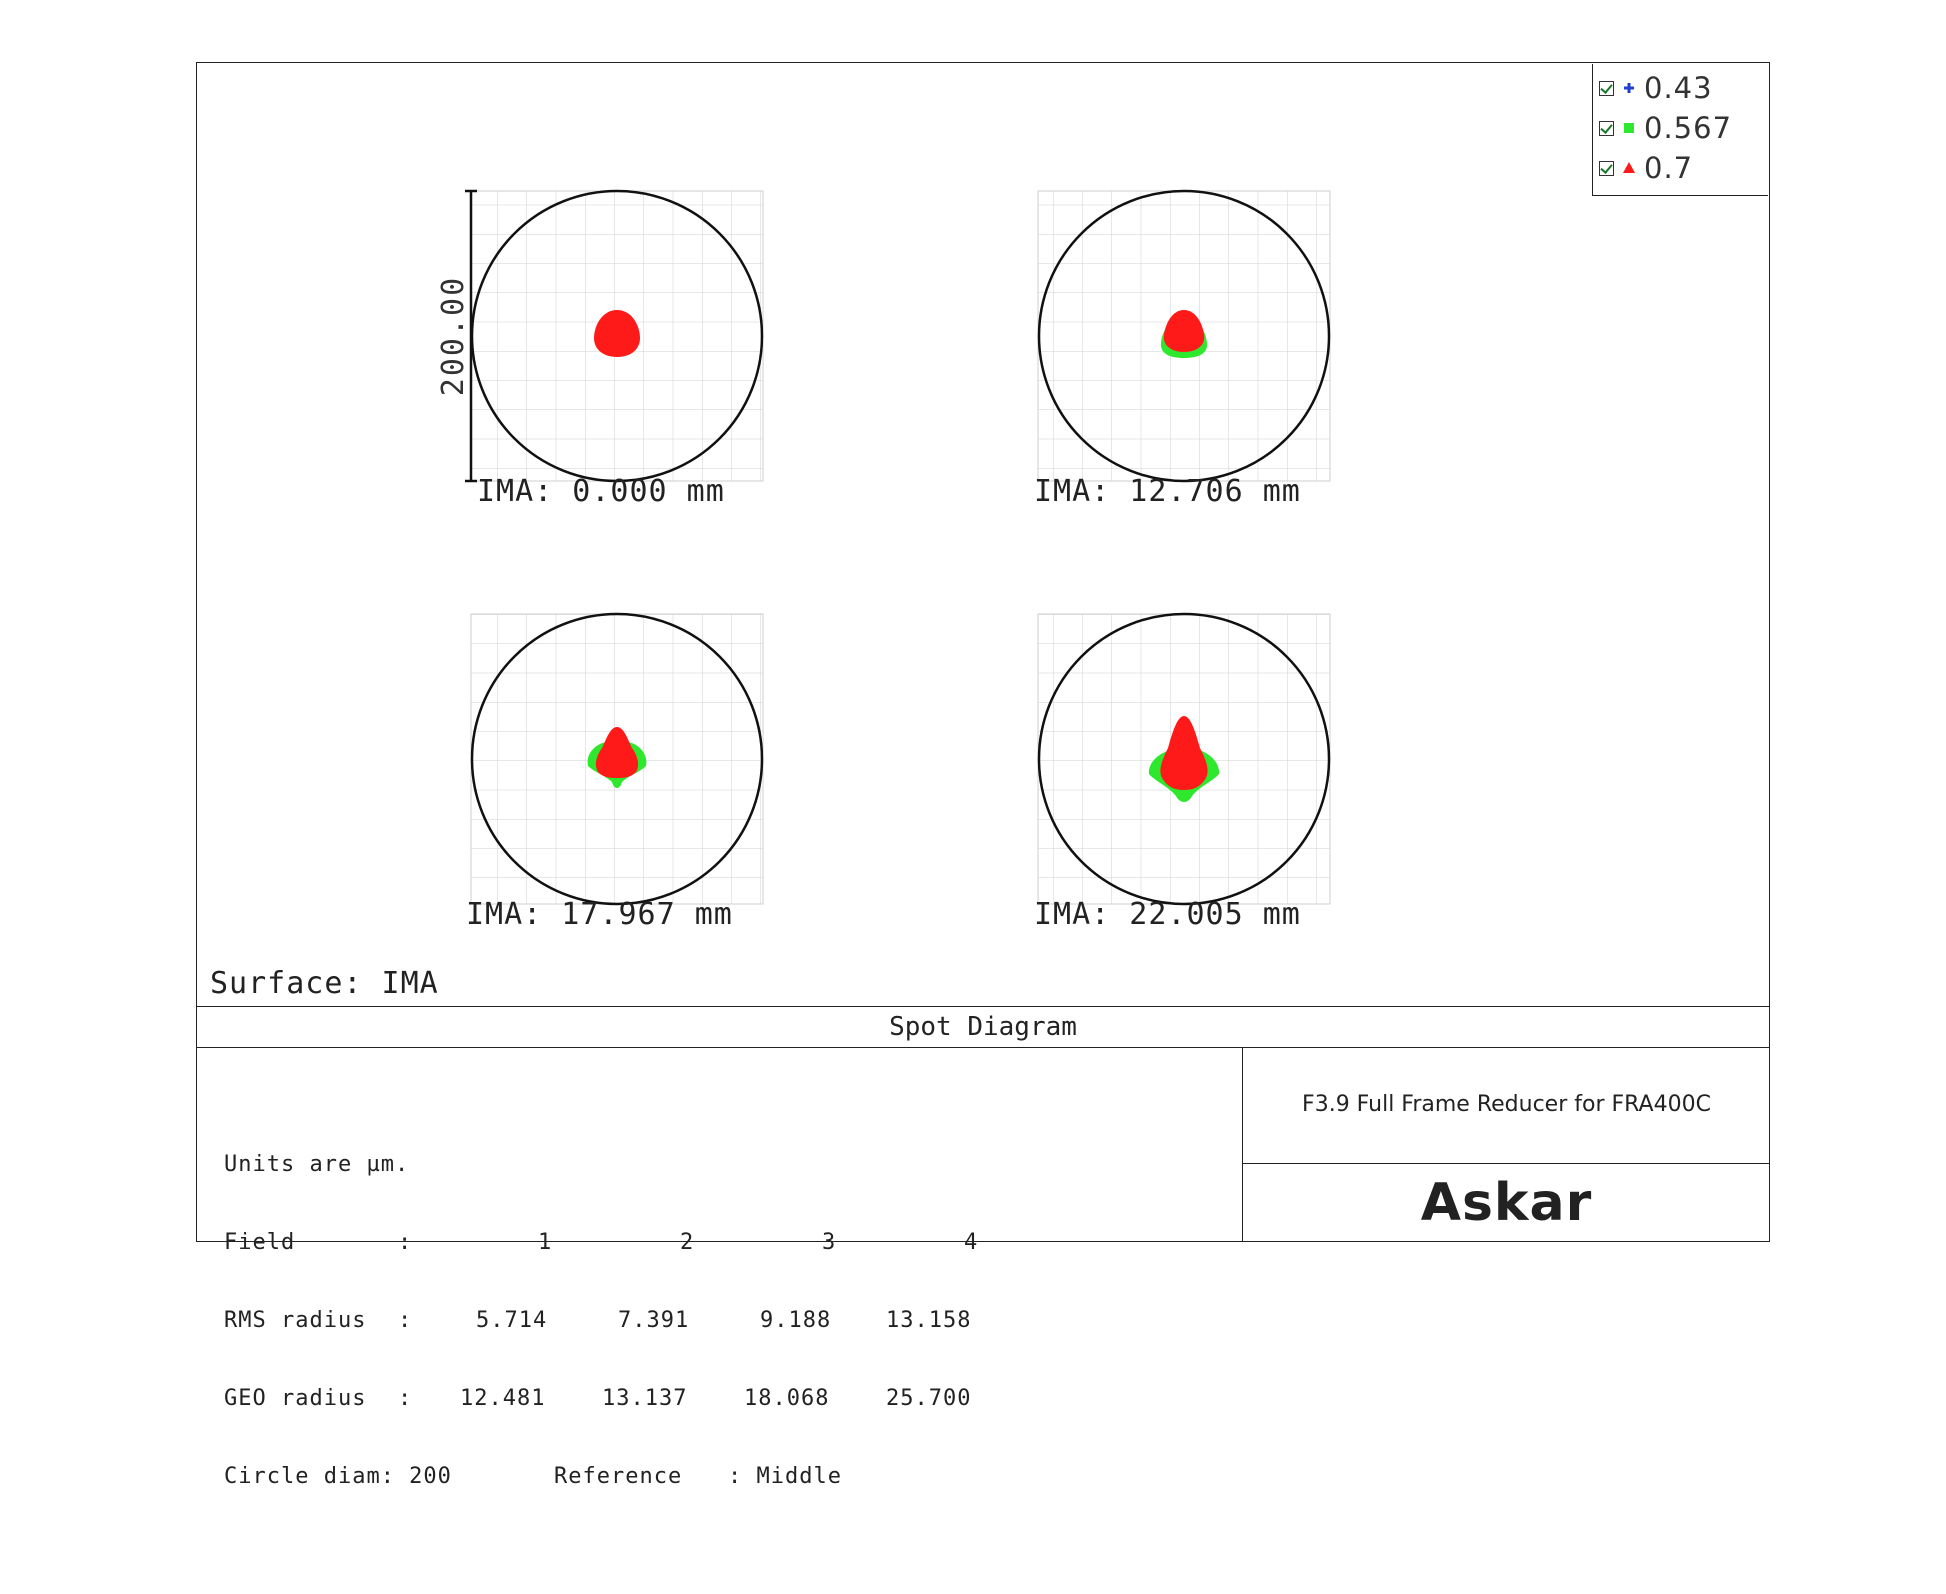 This screenshot has height=1594, width=1946. I want to click on surface-label: Surface: IMA, so click(324, 983).